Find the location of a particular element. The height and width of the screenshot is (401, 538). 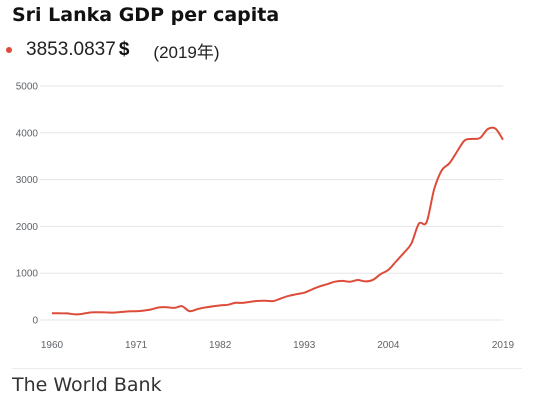

x-tick-label: 1971 is located at coordinates (136, 345).